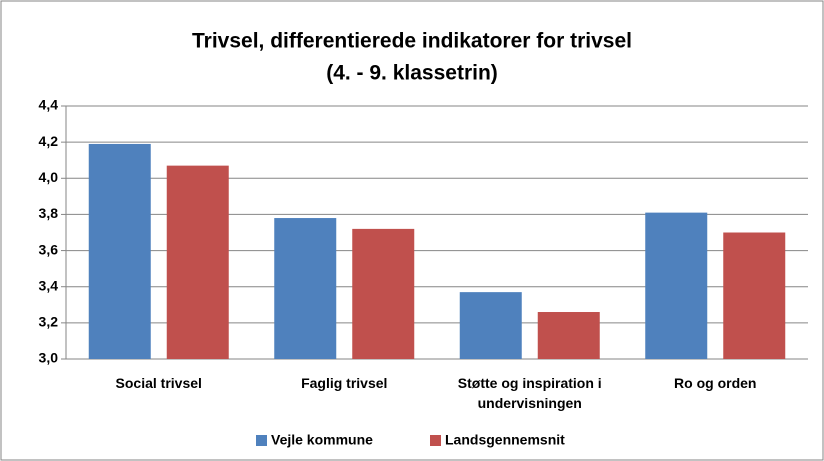  Describe the element at coordinates (322, 440) in the screenshot. I see `legend-label: Vejle kommune` at that location.